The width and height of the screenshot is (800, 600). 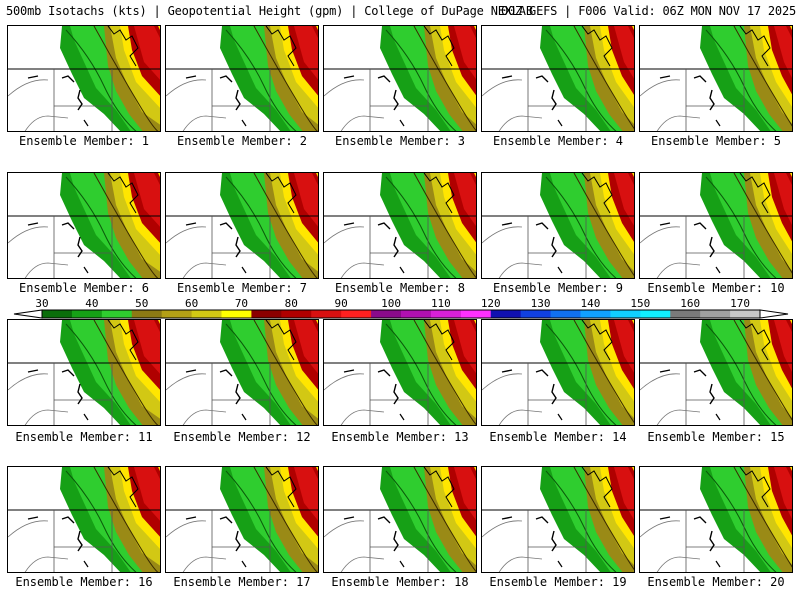 What do you see at coordinates (558, 437) in the screenshot?
I see `ensemble-member-label: Ensemble Member: 14` at bounding box center [558, 437].